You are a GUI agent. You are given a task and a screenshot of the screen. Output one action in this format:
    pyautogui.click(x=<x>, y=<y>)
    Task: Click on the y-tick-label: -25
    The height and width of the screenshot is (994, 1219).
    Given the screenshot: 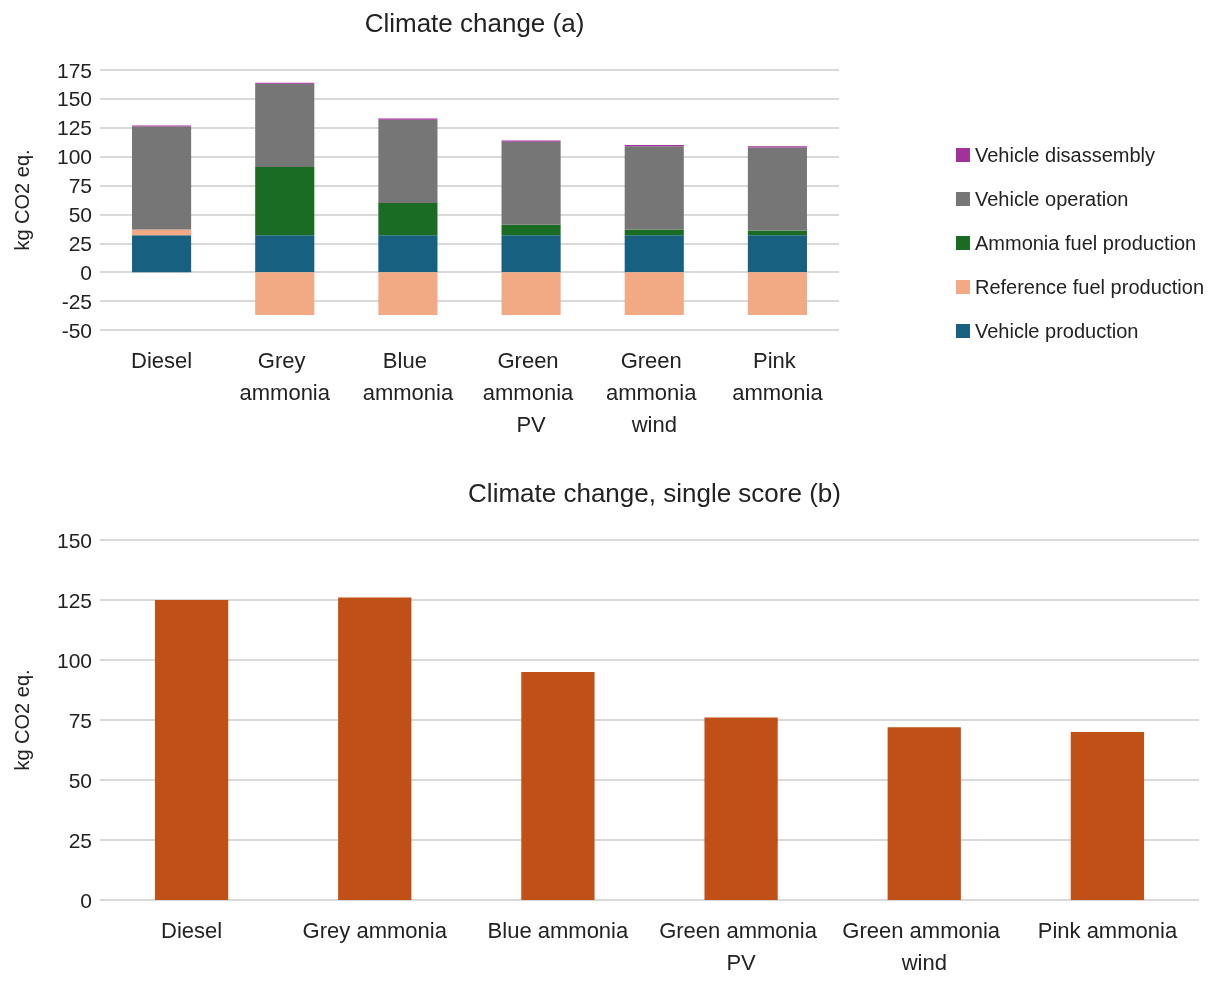 What is the action you would take?
    pyautogui.click(x=76, y=301)
    